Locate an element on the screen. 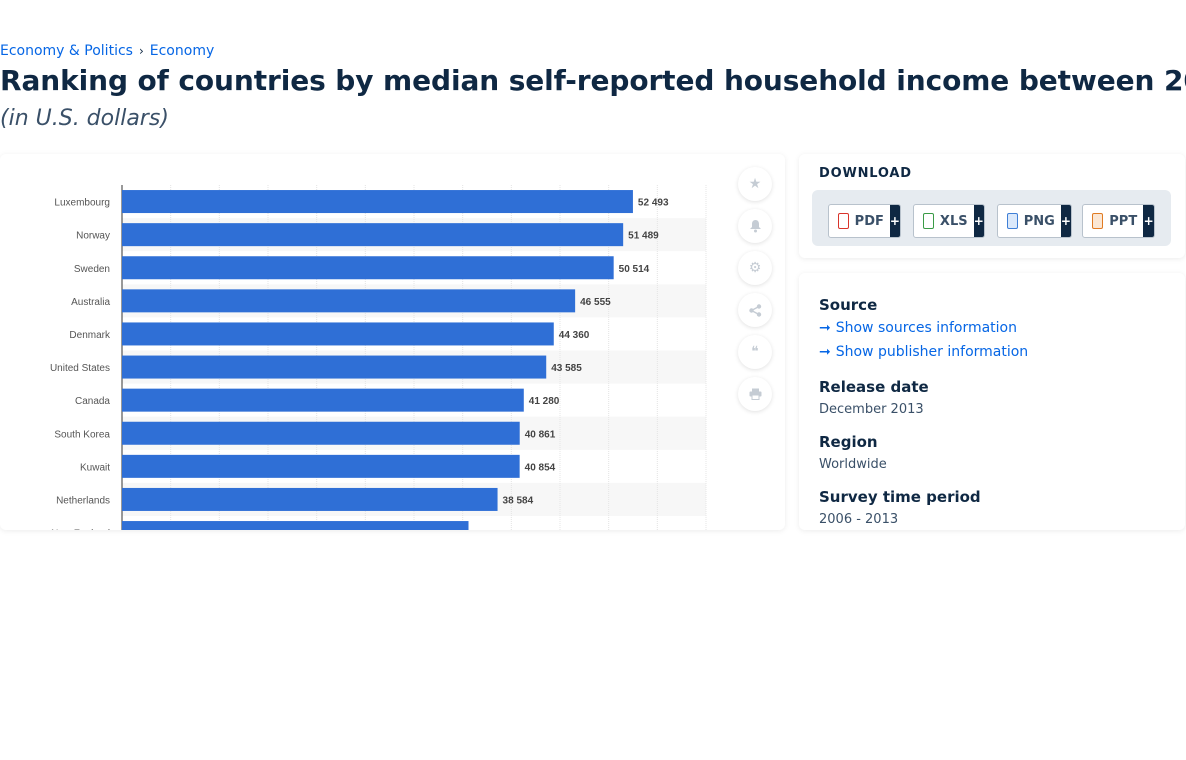 This screenshot has width=1186, height=760. value-label: 52 493 is located at coordinates (653, 203).